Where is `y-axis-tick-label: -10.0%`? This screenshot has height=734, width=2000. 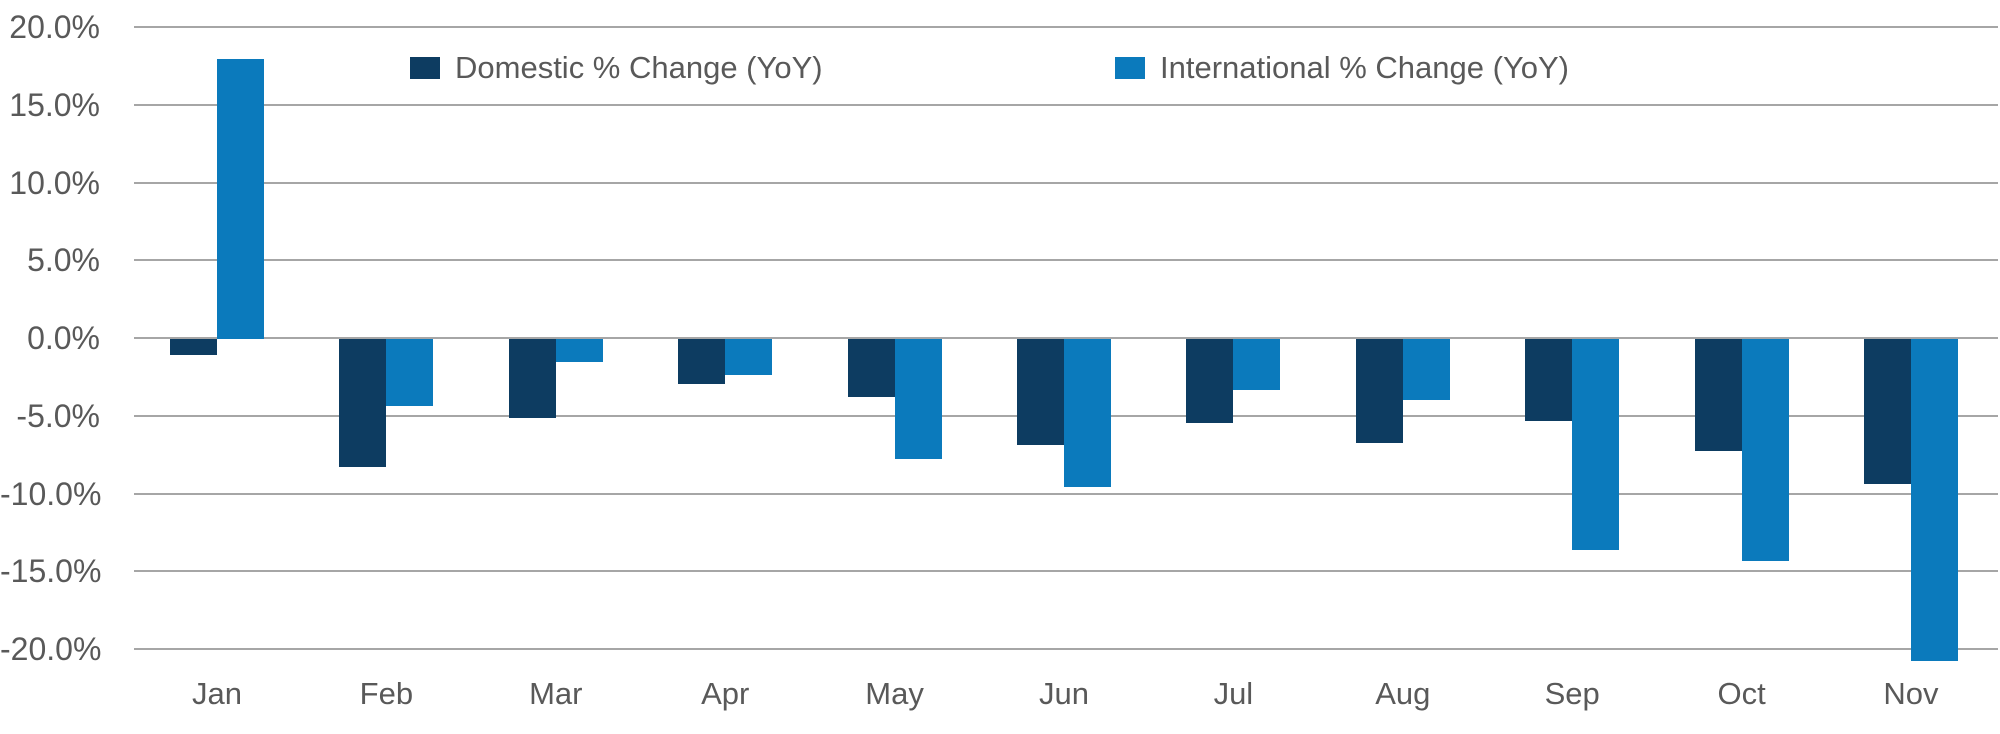 y-axis-tick-label: -10.0% is located at coordinates (51, 493).